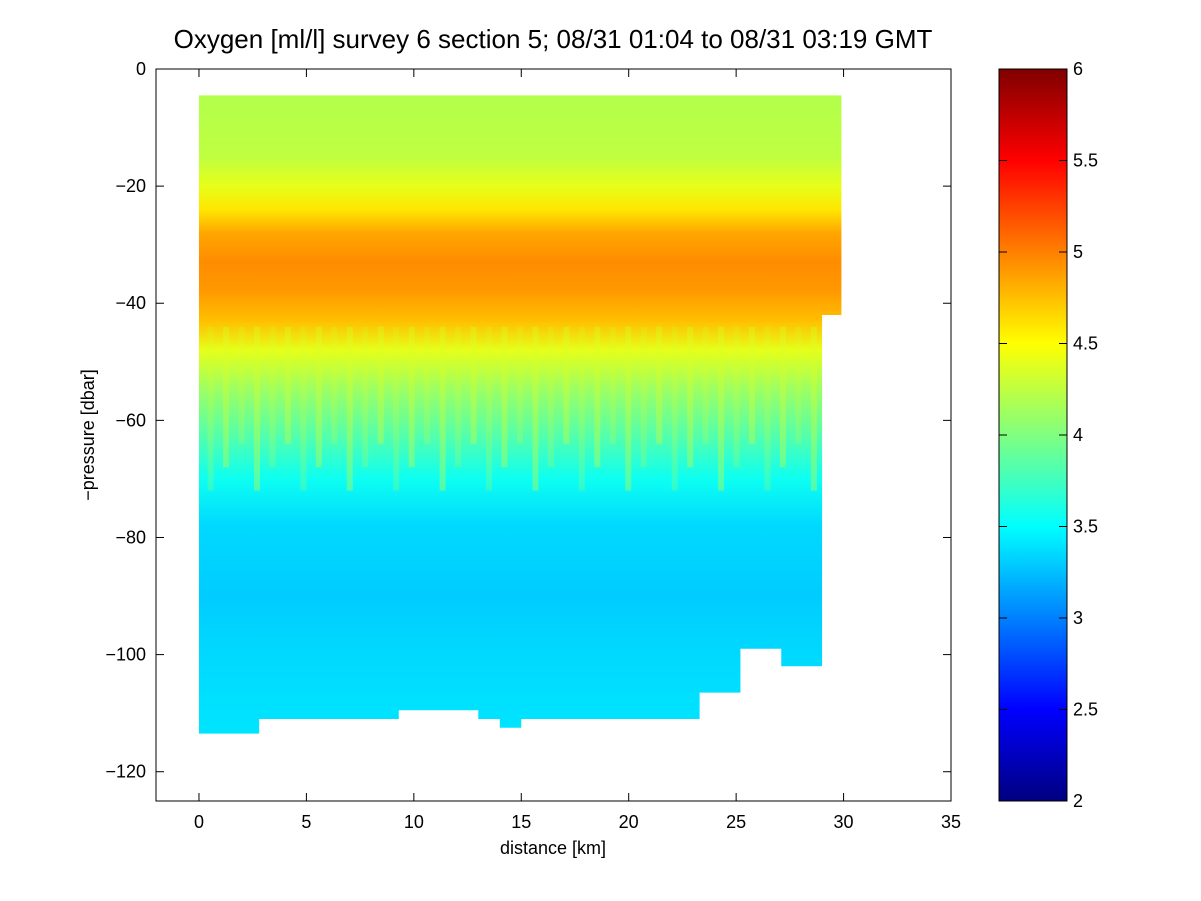  What do you see at coordinates (130, 186) in the screenshot?
I see `y-tick-label: −20` at bounding box center [130, 186].